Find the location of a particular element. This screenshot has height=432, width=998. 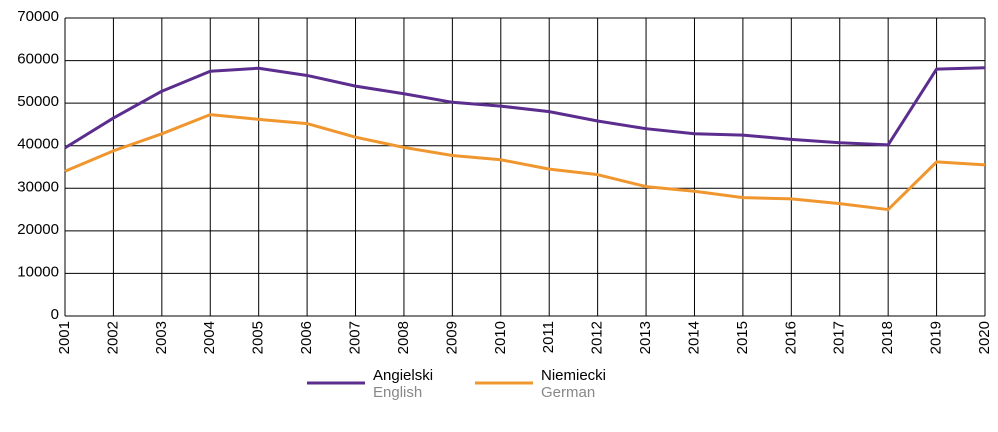

x-tick-label: 2011 is located at coordinates (548, 337).